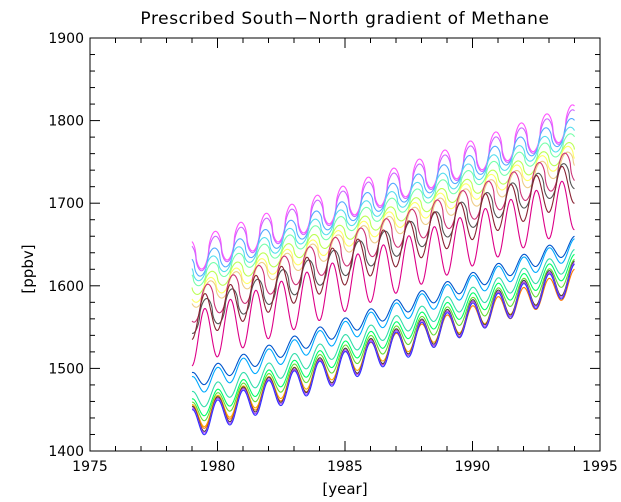 This screenshot has height=502, width=621. I want to click on x-tick-label: 1985, so click(345, 467).